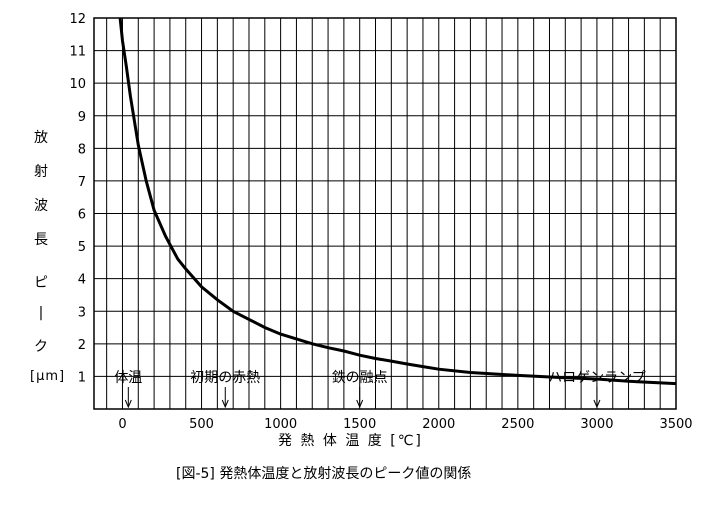 The image size is (707, 513). I want to click on x-axis-title: 発 熱 体 温 度 [℃], so click(350, 441).